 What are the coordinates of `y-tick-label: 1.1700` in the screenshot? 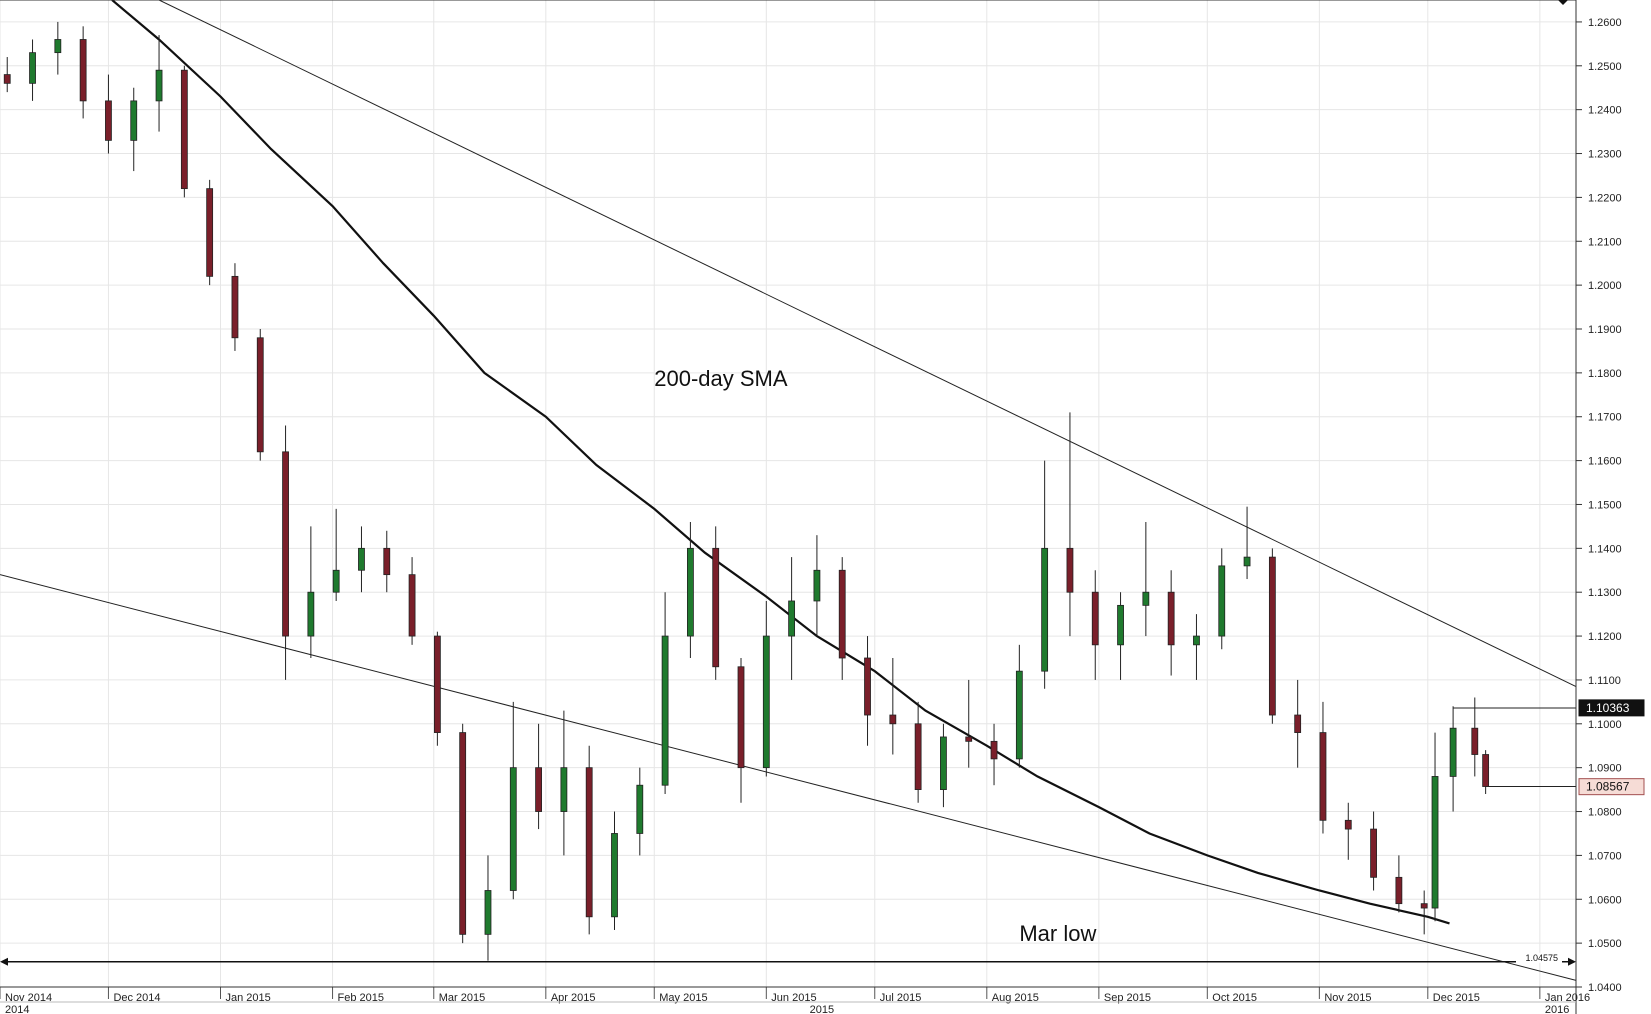 It's located at (1605, 418).